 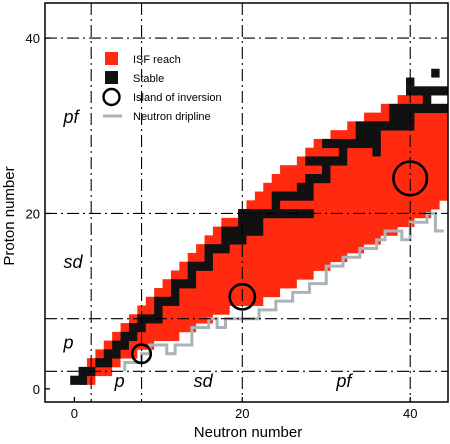 What do you see at coordinates (157, 60) in the screenshot?
I see `legend-label: ISF reach` at bounding box center [157, 60].